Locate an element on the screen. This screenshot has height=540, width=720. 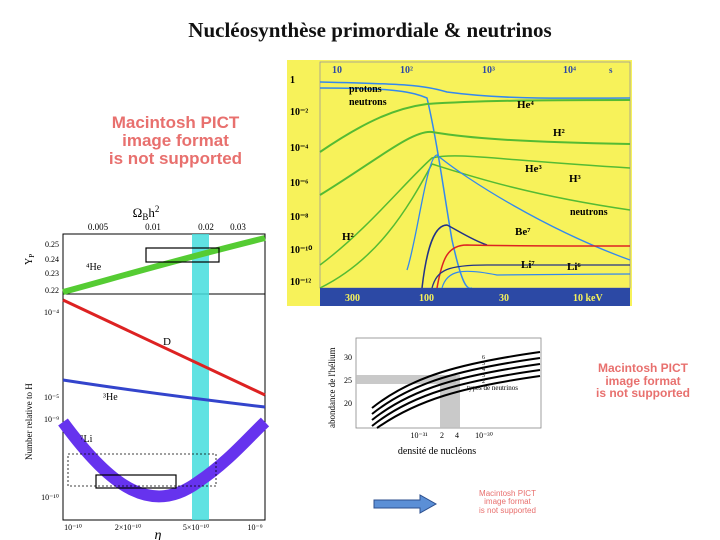
x-axis-label: densité de nucléons is located at coordinates (437, 451).